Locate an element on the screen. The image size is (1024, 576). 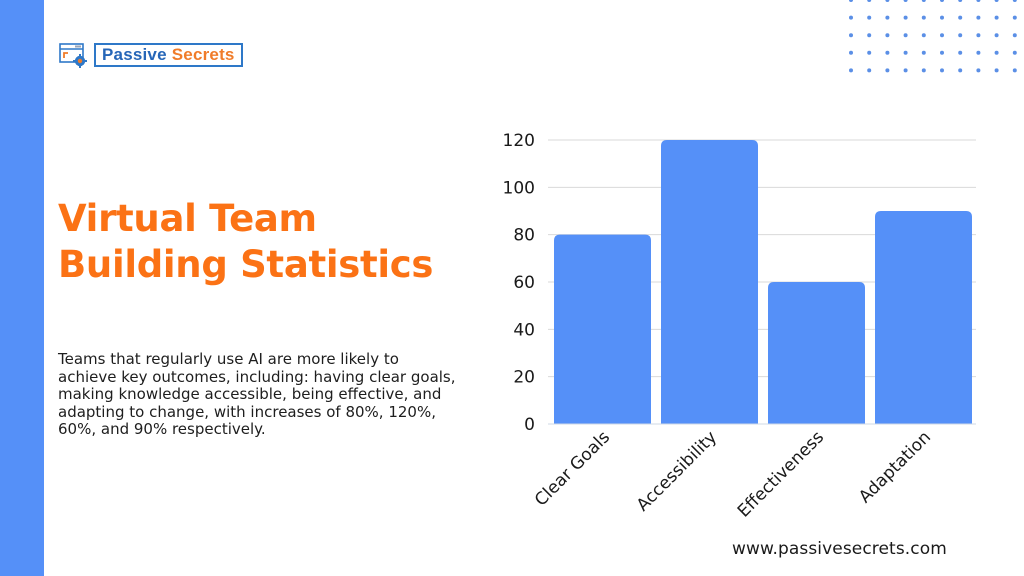
title-line-2: Building Statistics is located at coordinates (246, 264).